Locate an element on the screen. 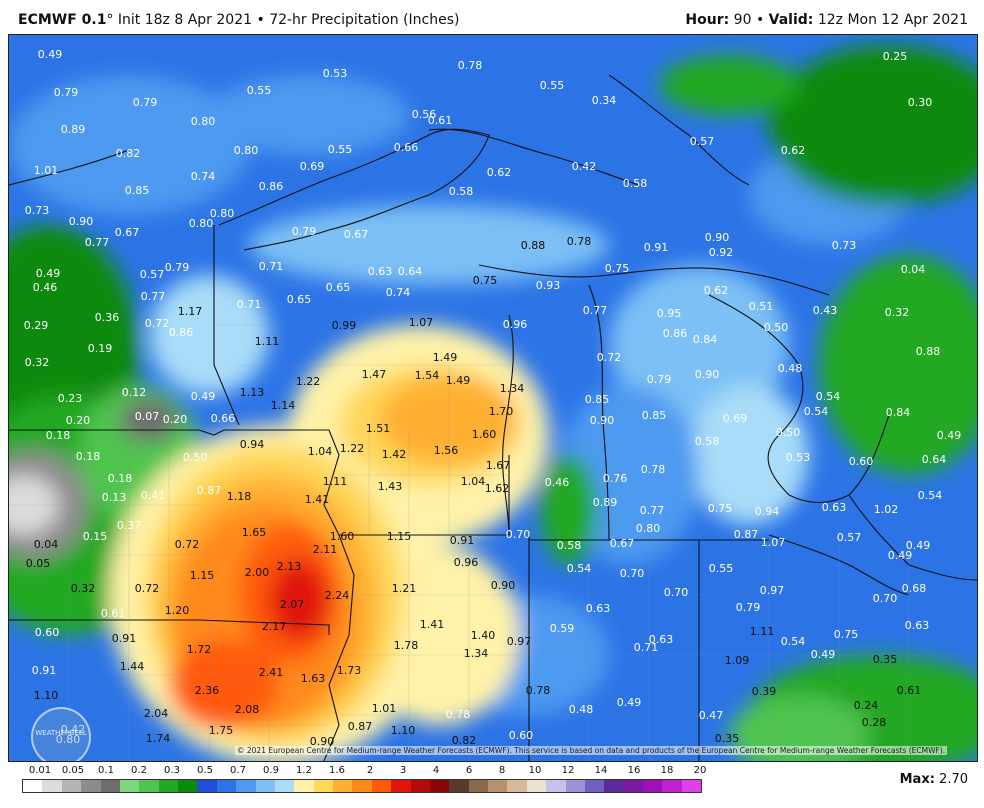 The width and height of the screenshot is (984, 808). precip-value-label: 0.87 is located at coordinates (209, 490).